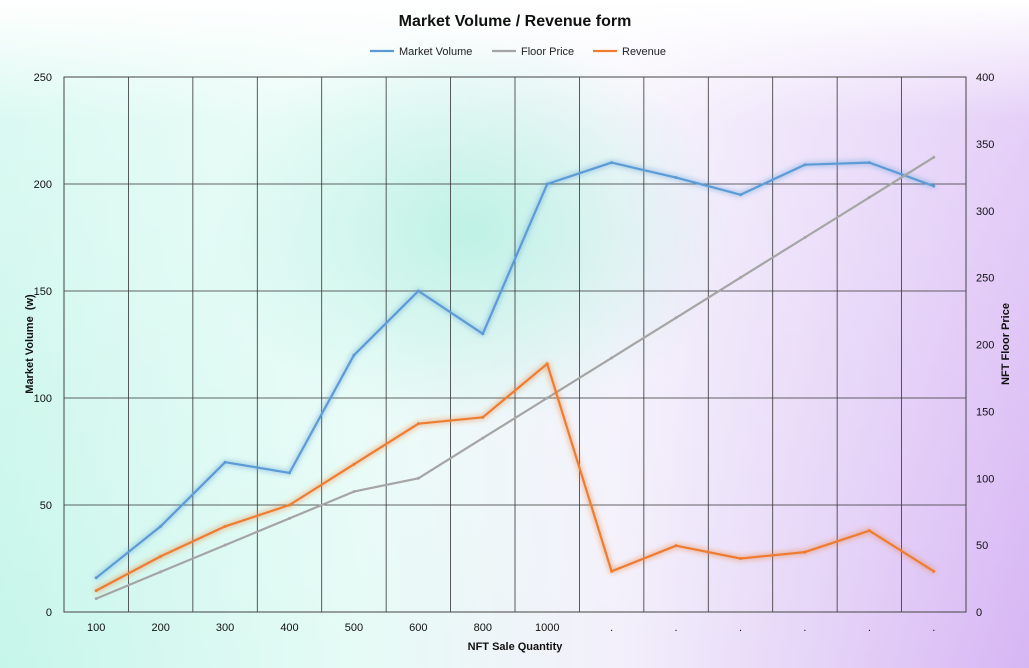 The image size is (1029, 668). Describe the element at coordinates (644, 52) in the screenshot. I see `legend-label-revenue: Revenue` at that location.